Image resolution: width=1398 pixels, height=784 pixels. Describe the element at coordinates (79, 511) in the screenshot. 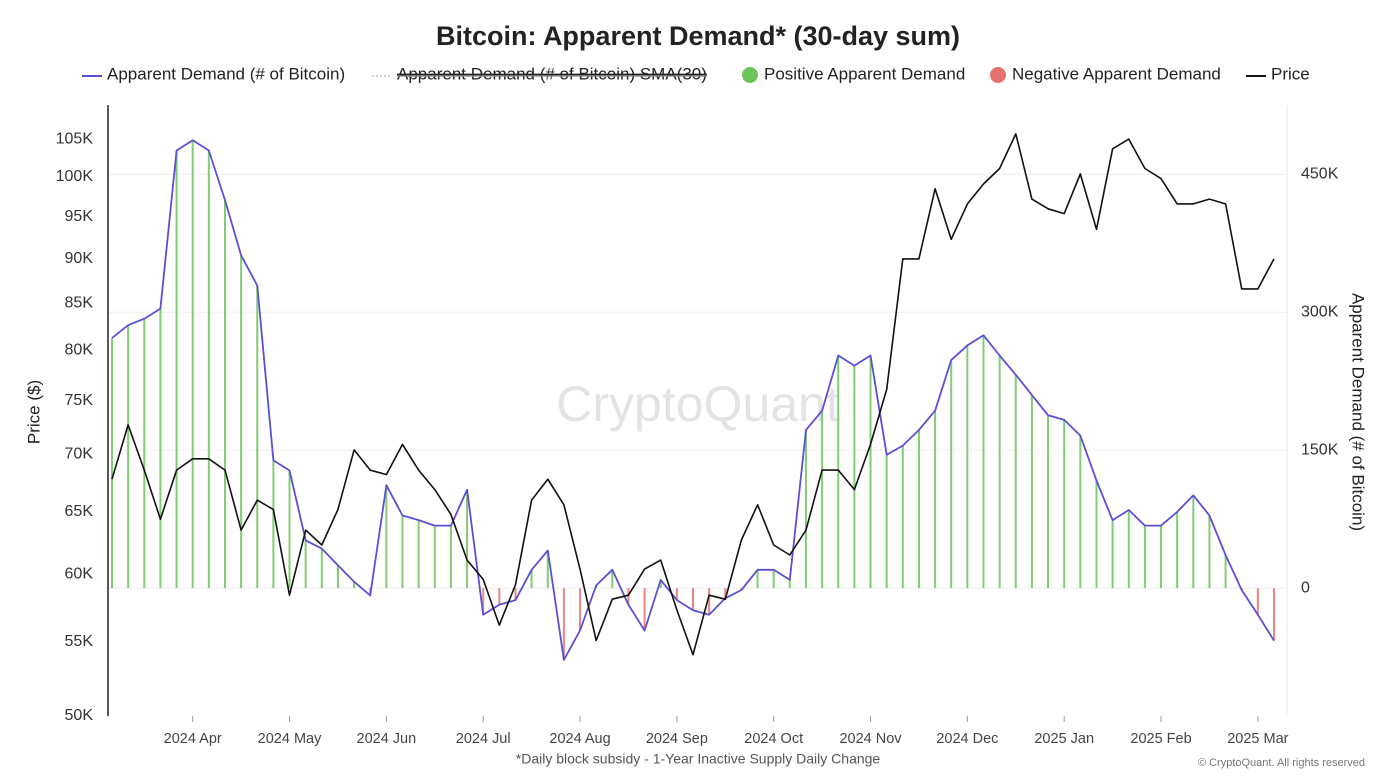

I see `y-tick-label: 65K` at that location.